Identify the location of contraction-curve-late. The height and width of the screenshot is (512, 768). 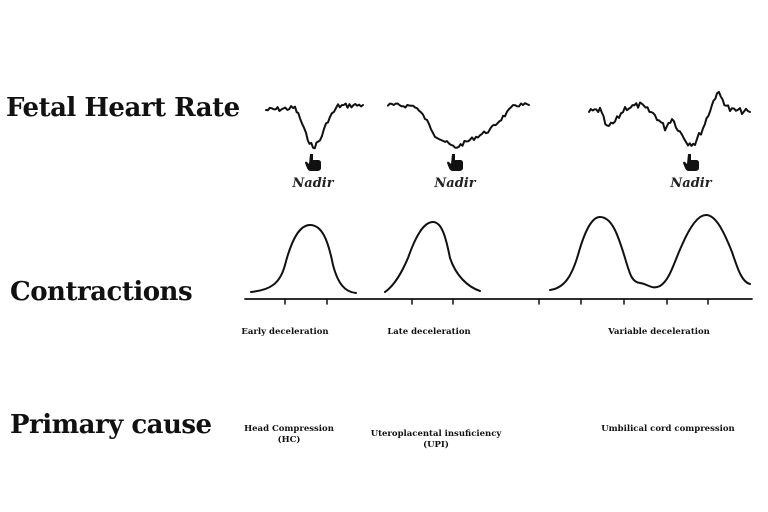
(432, 257).